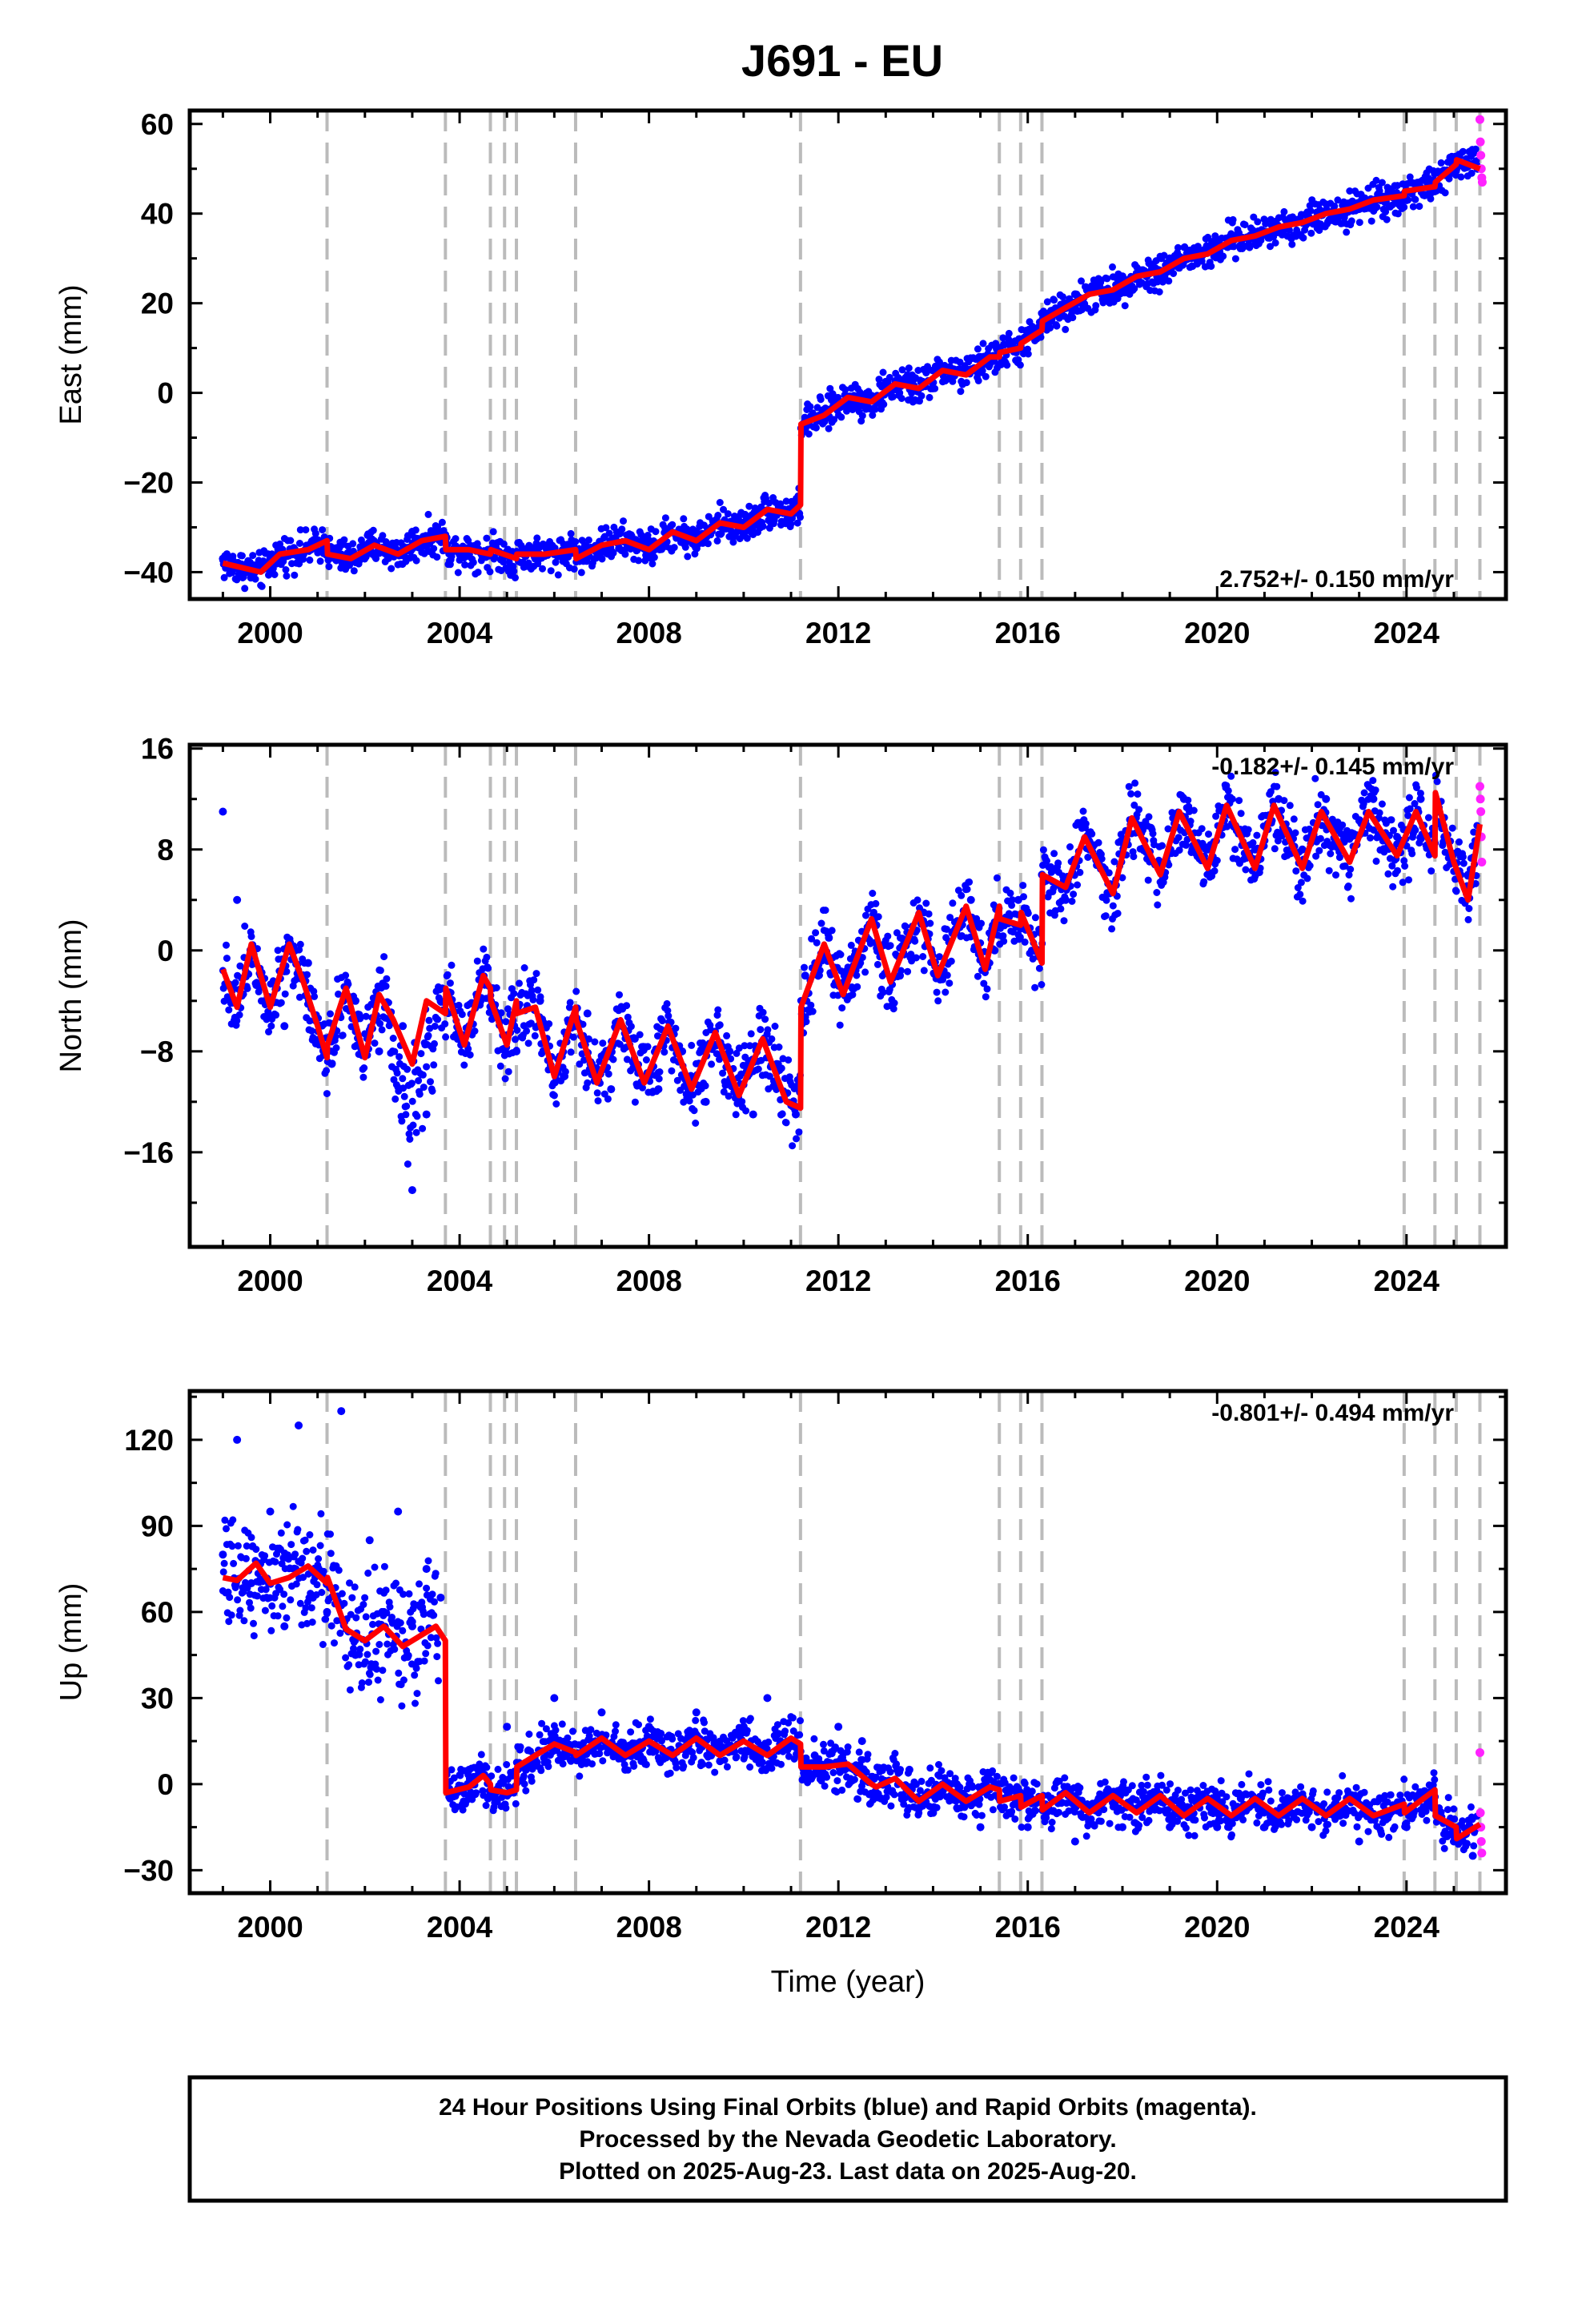 Image resolution: width=1582 pixels, height=2324 pixels. What do you see at coordinates (165, 1784) in the screenshot?
I see `y-tick-label: 0` at bounding box center [165, 1784].